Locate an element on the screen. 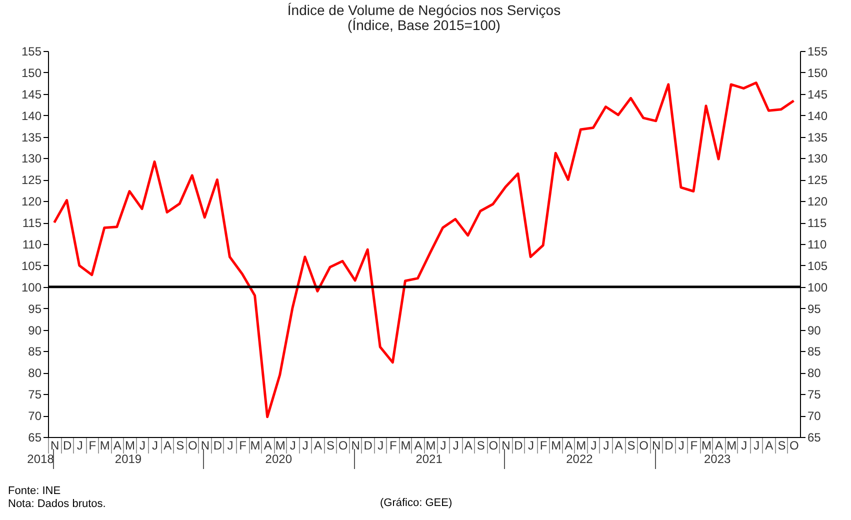 This screenshot has width=851, height=520. y-tick-label: 80 is located at coordinates (35, 373).